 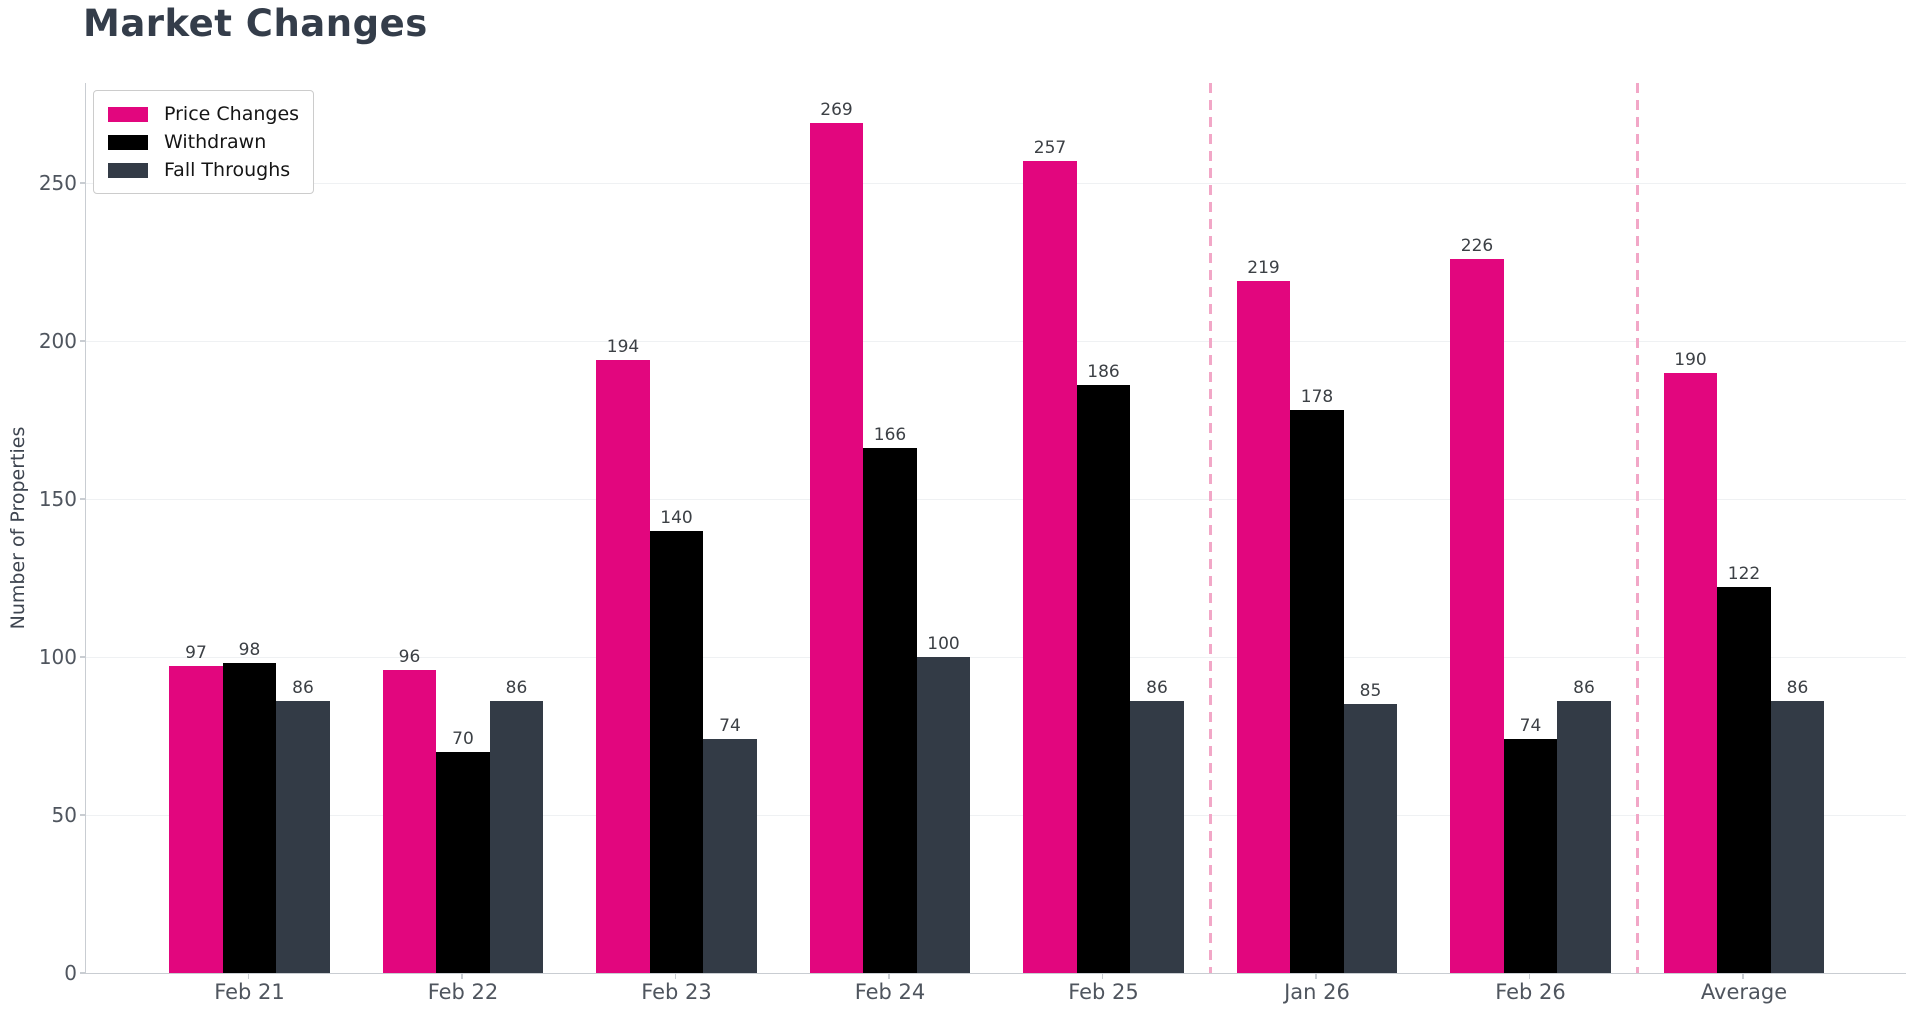 What do you see at coordinates (623, 346) in the screenshot?
I see `bar-value-label: 194` at bounding box center [623, 346].